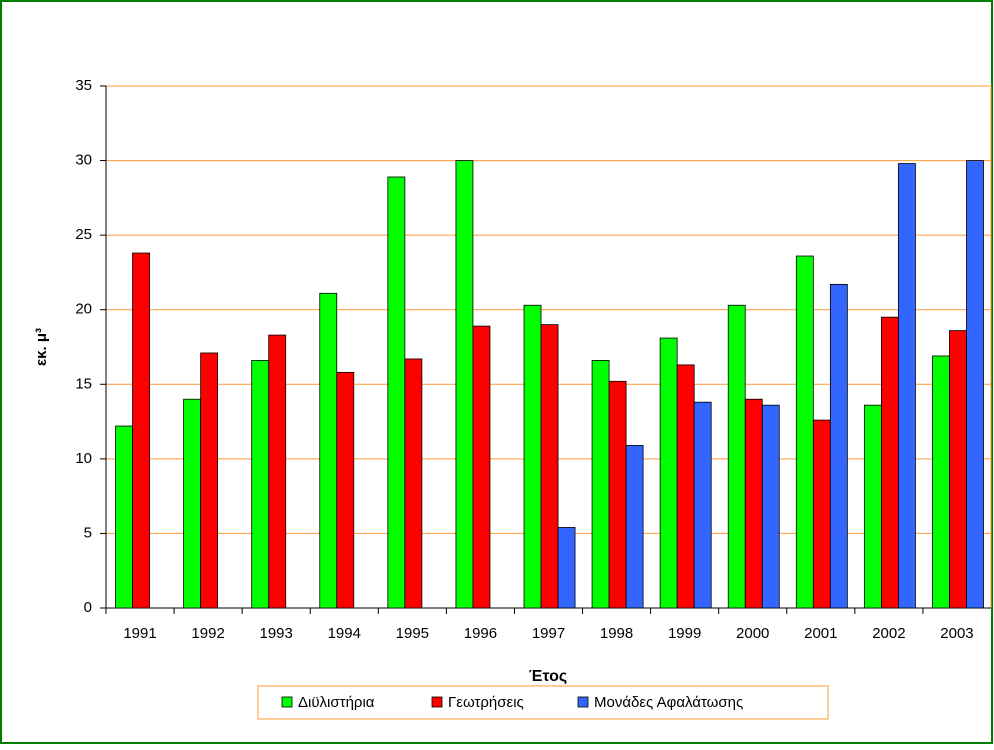 The image size is (994, 750). Describe the element at coordinates (548, 633) in the screenshot. I see `x-tick-label: 1997` at that location.